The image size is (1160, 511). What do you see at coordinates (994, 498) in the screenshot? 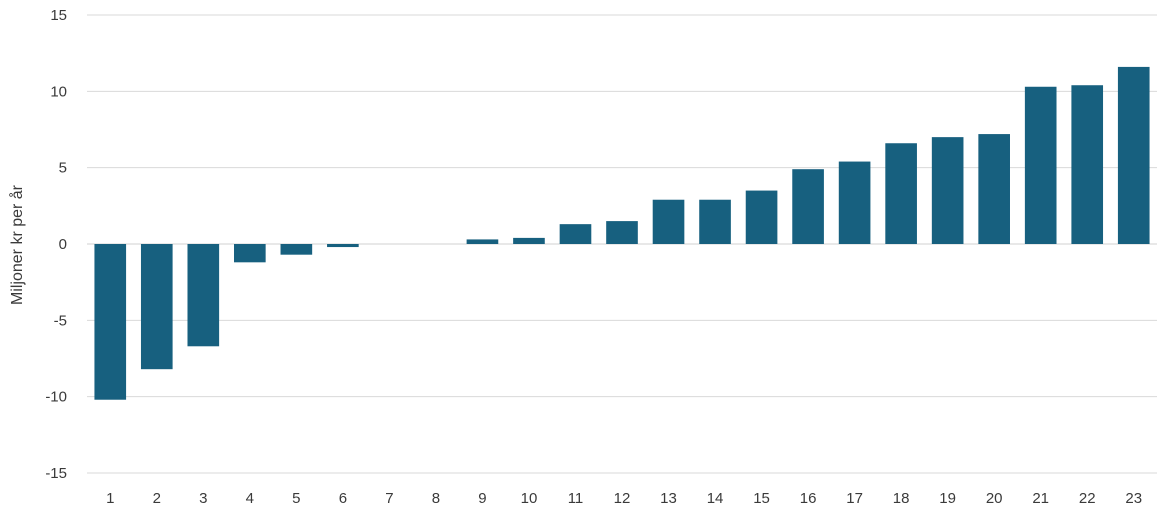
I see `x-tick-label: 20` at bounding box center [994, 498].